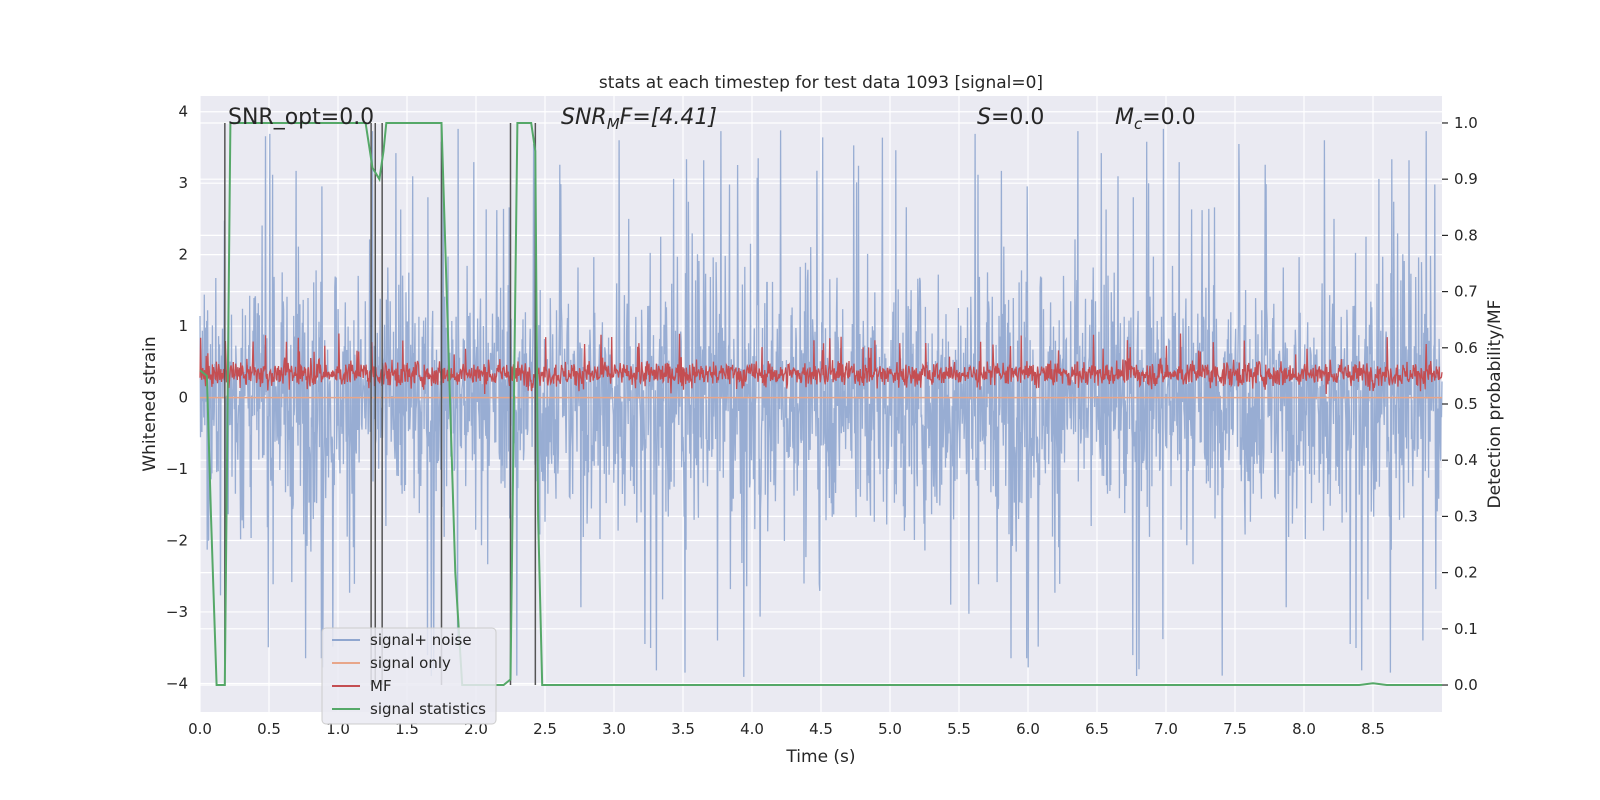  Describe the element at coordinates (410, 663) in the screenshot. I see `legend-label-signal-only: signal only` at that location.